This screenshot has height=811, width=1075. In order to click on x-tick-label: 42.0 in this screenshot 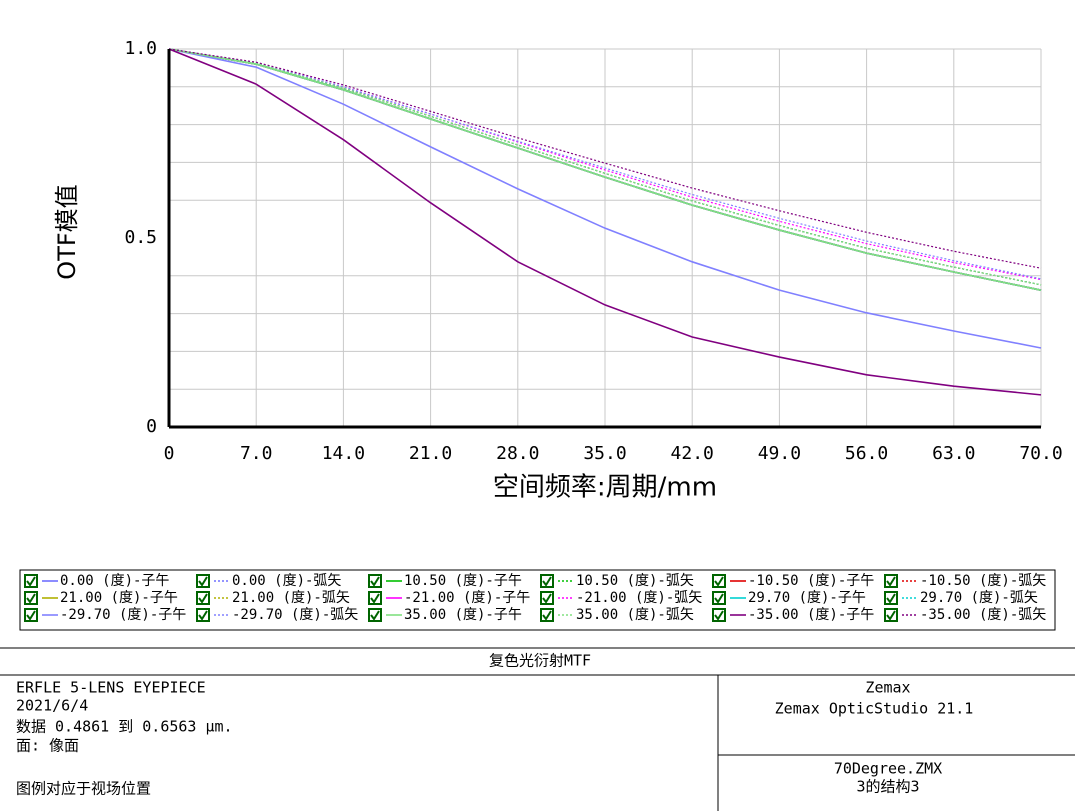, I will do `click(692, 453)`.